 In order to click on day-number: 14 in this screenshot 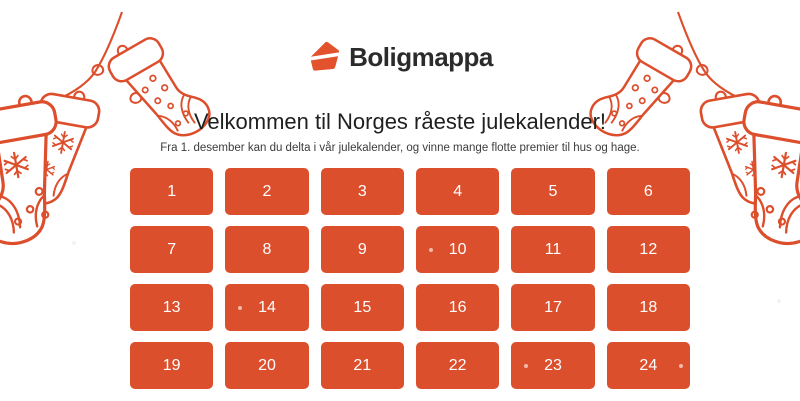, I will do `click(267, 307)`.